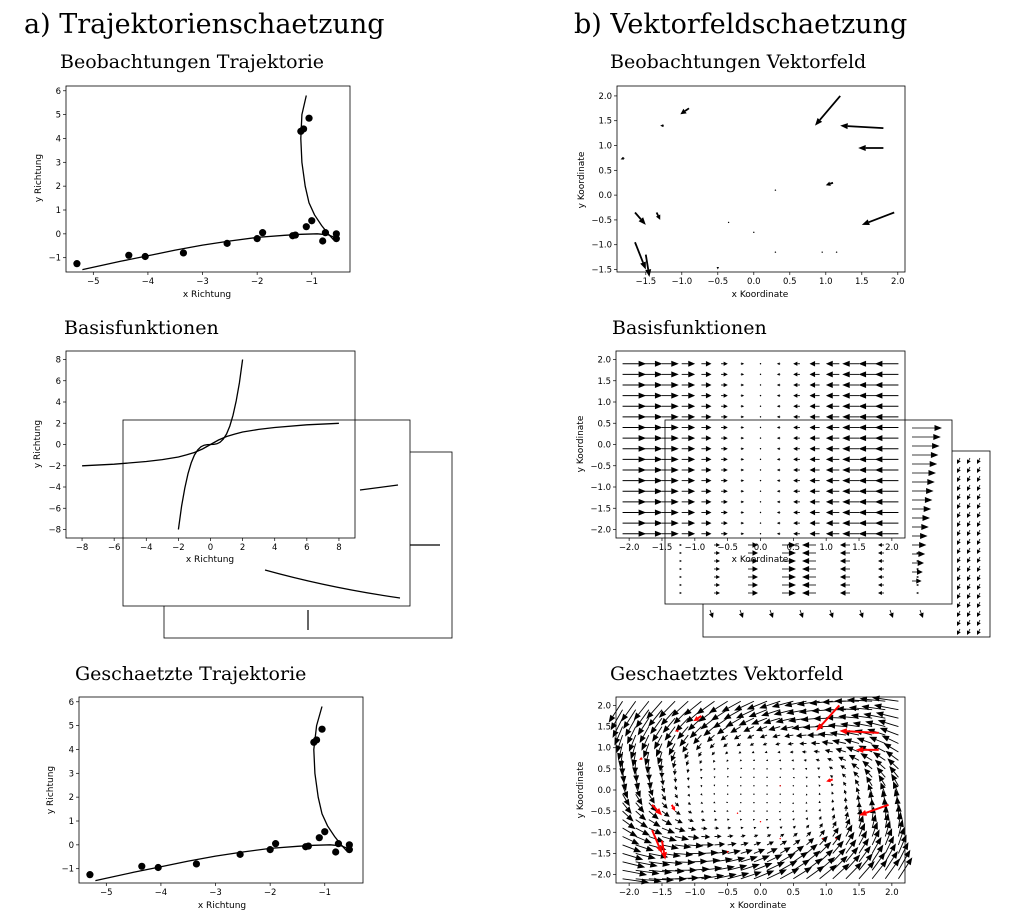 Image resolution: width=1024 pixels, height=923 pixels. What do you see at coordinates (306, 548) in the screenshot?
I see `x-tick-label: 6` at bounding box center [306, 548].